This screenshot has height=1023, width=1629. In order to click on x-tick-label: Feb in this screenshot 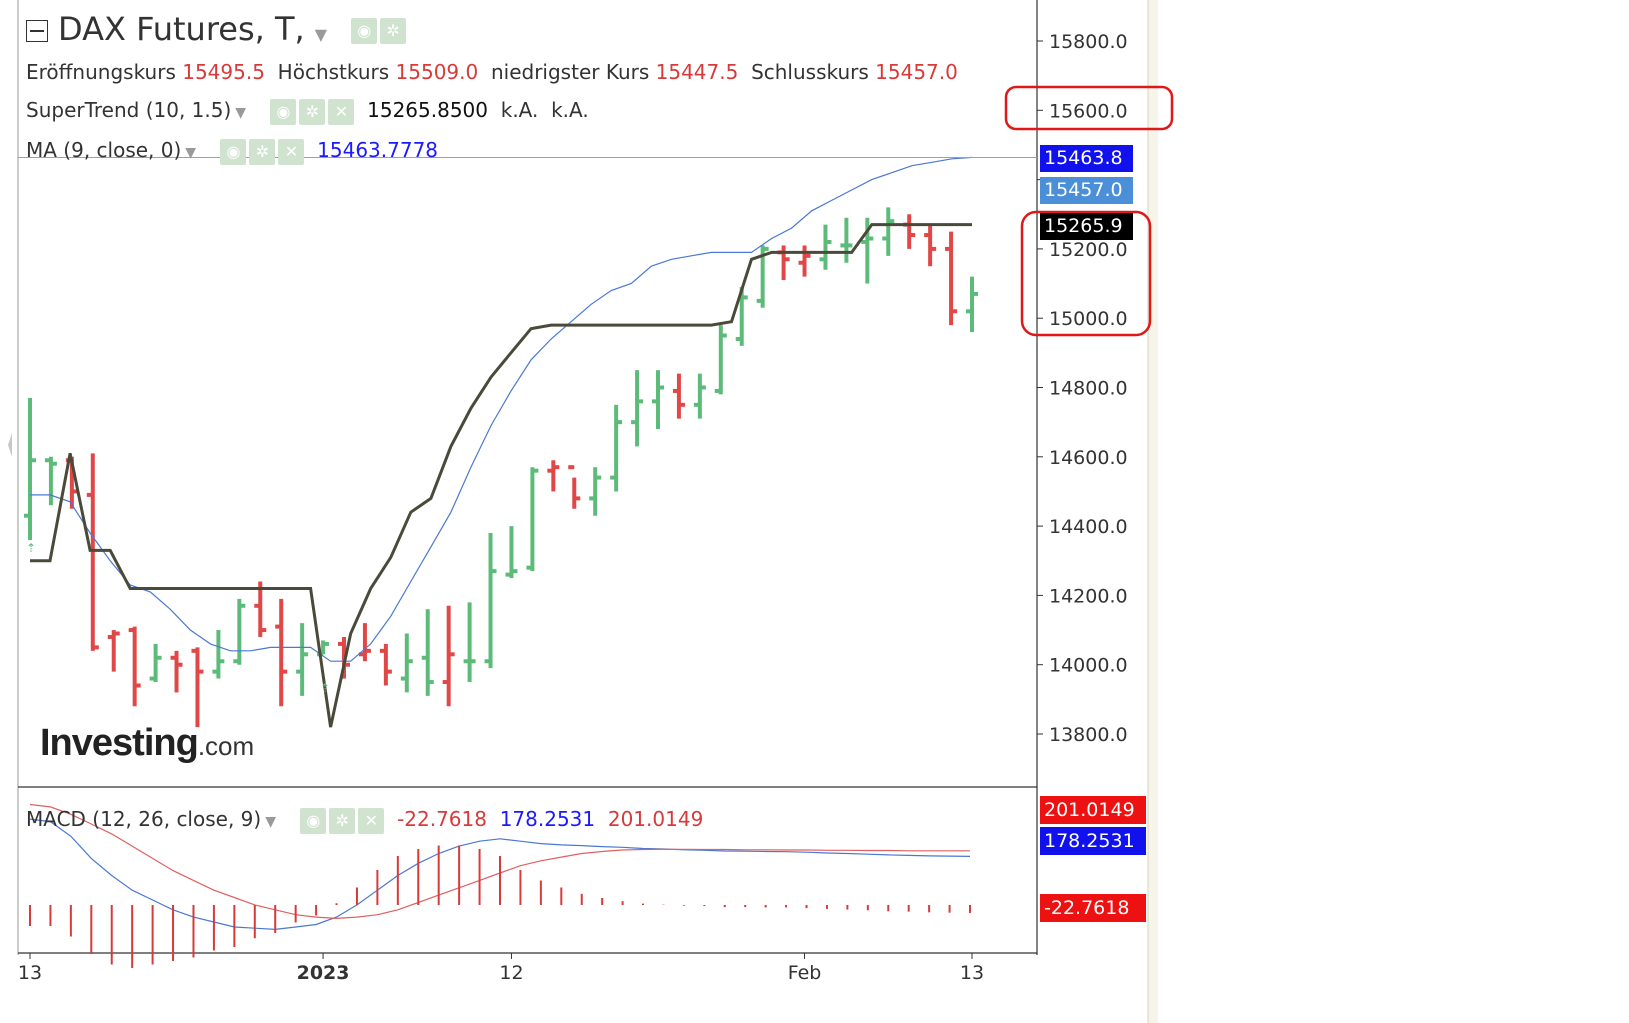, I will do `click(805, 973)`.